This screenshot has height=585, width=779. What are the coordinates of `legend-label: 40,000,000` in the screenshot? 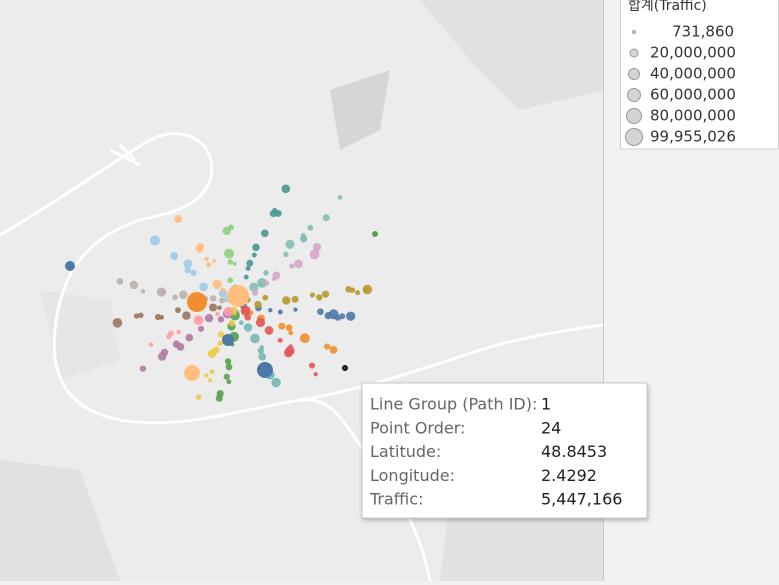 It's located at (693, 74).